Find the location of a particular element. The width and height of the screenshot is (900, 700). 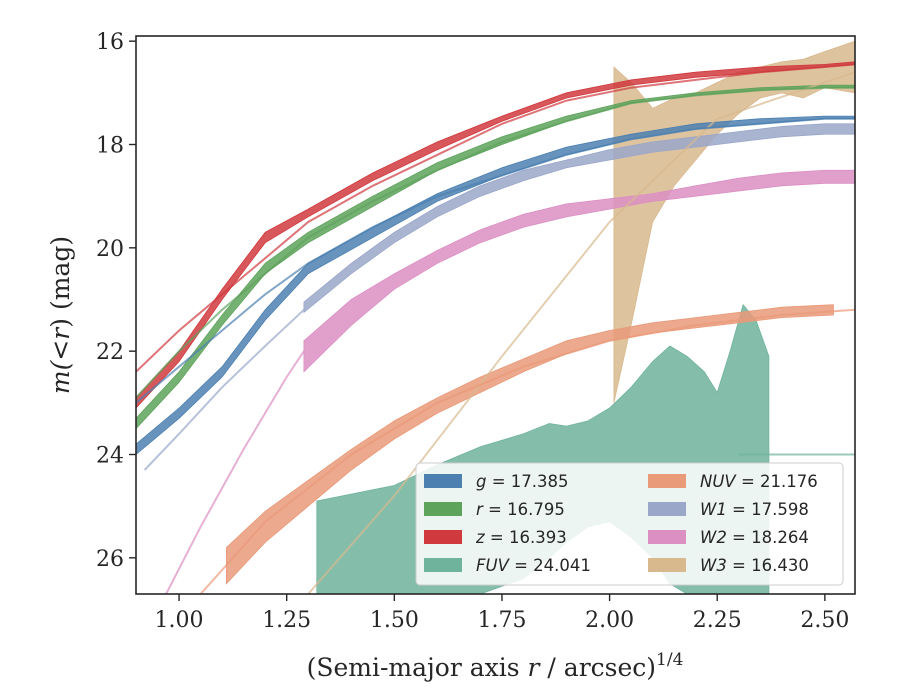

y-tick-label: 22 is located at coordinates (110, 352).